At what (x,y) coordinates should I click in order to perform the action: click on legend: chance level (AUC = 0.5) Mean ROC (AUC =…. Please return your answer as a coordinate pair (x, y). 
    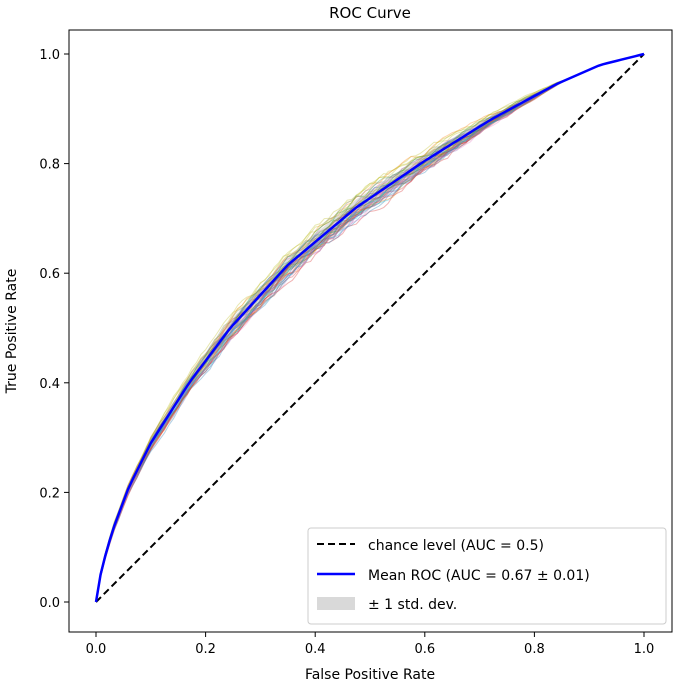
    Looking at the image, I should click on (487, 576).